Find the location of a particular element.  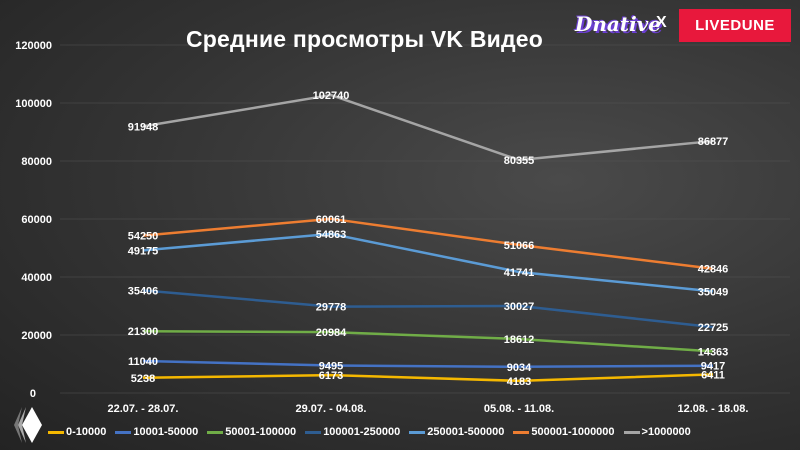

chart-title: Средние просмотры VK Видео is located at coordinates (365, 39).